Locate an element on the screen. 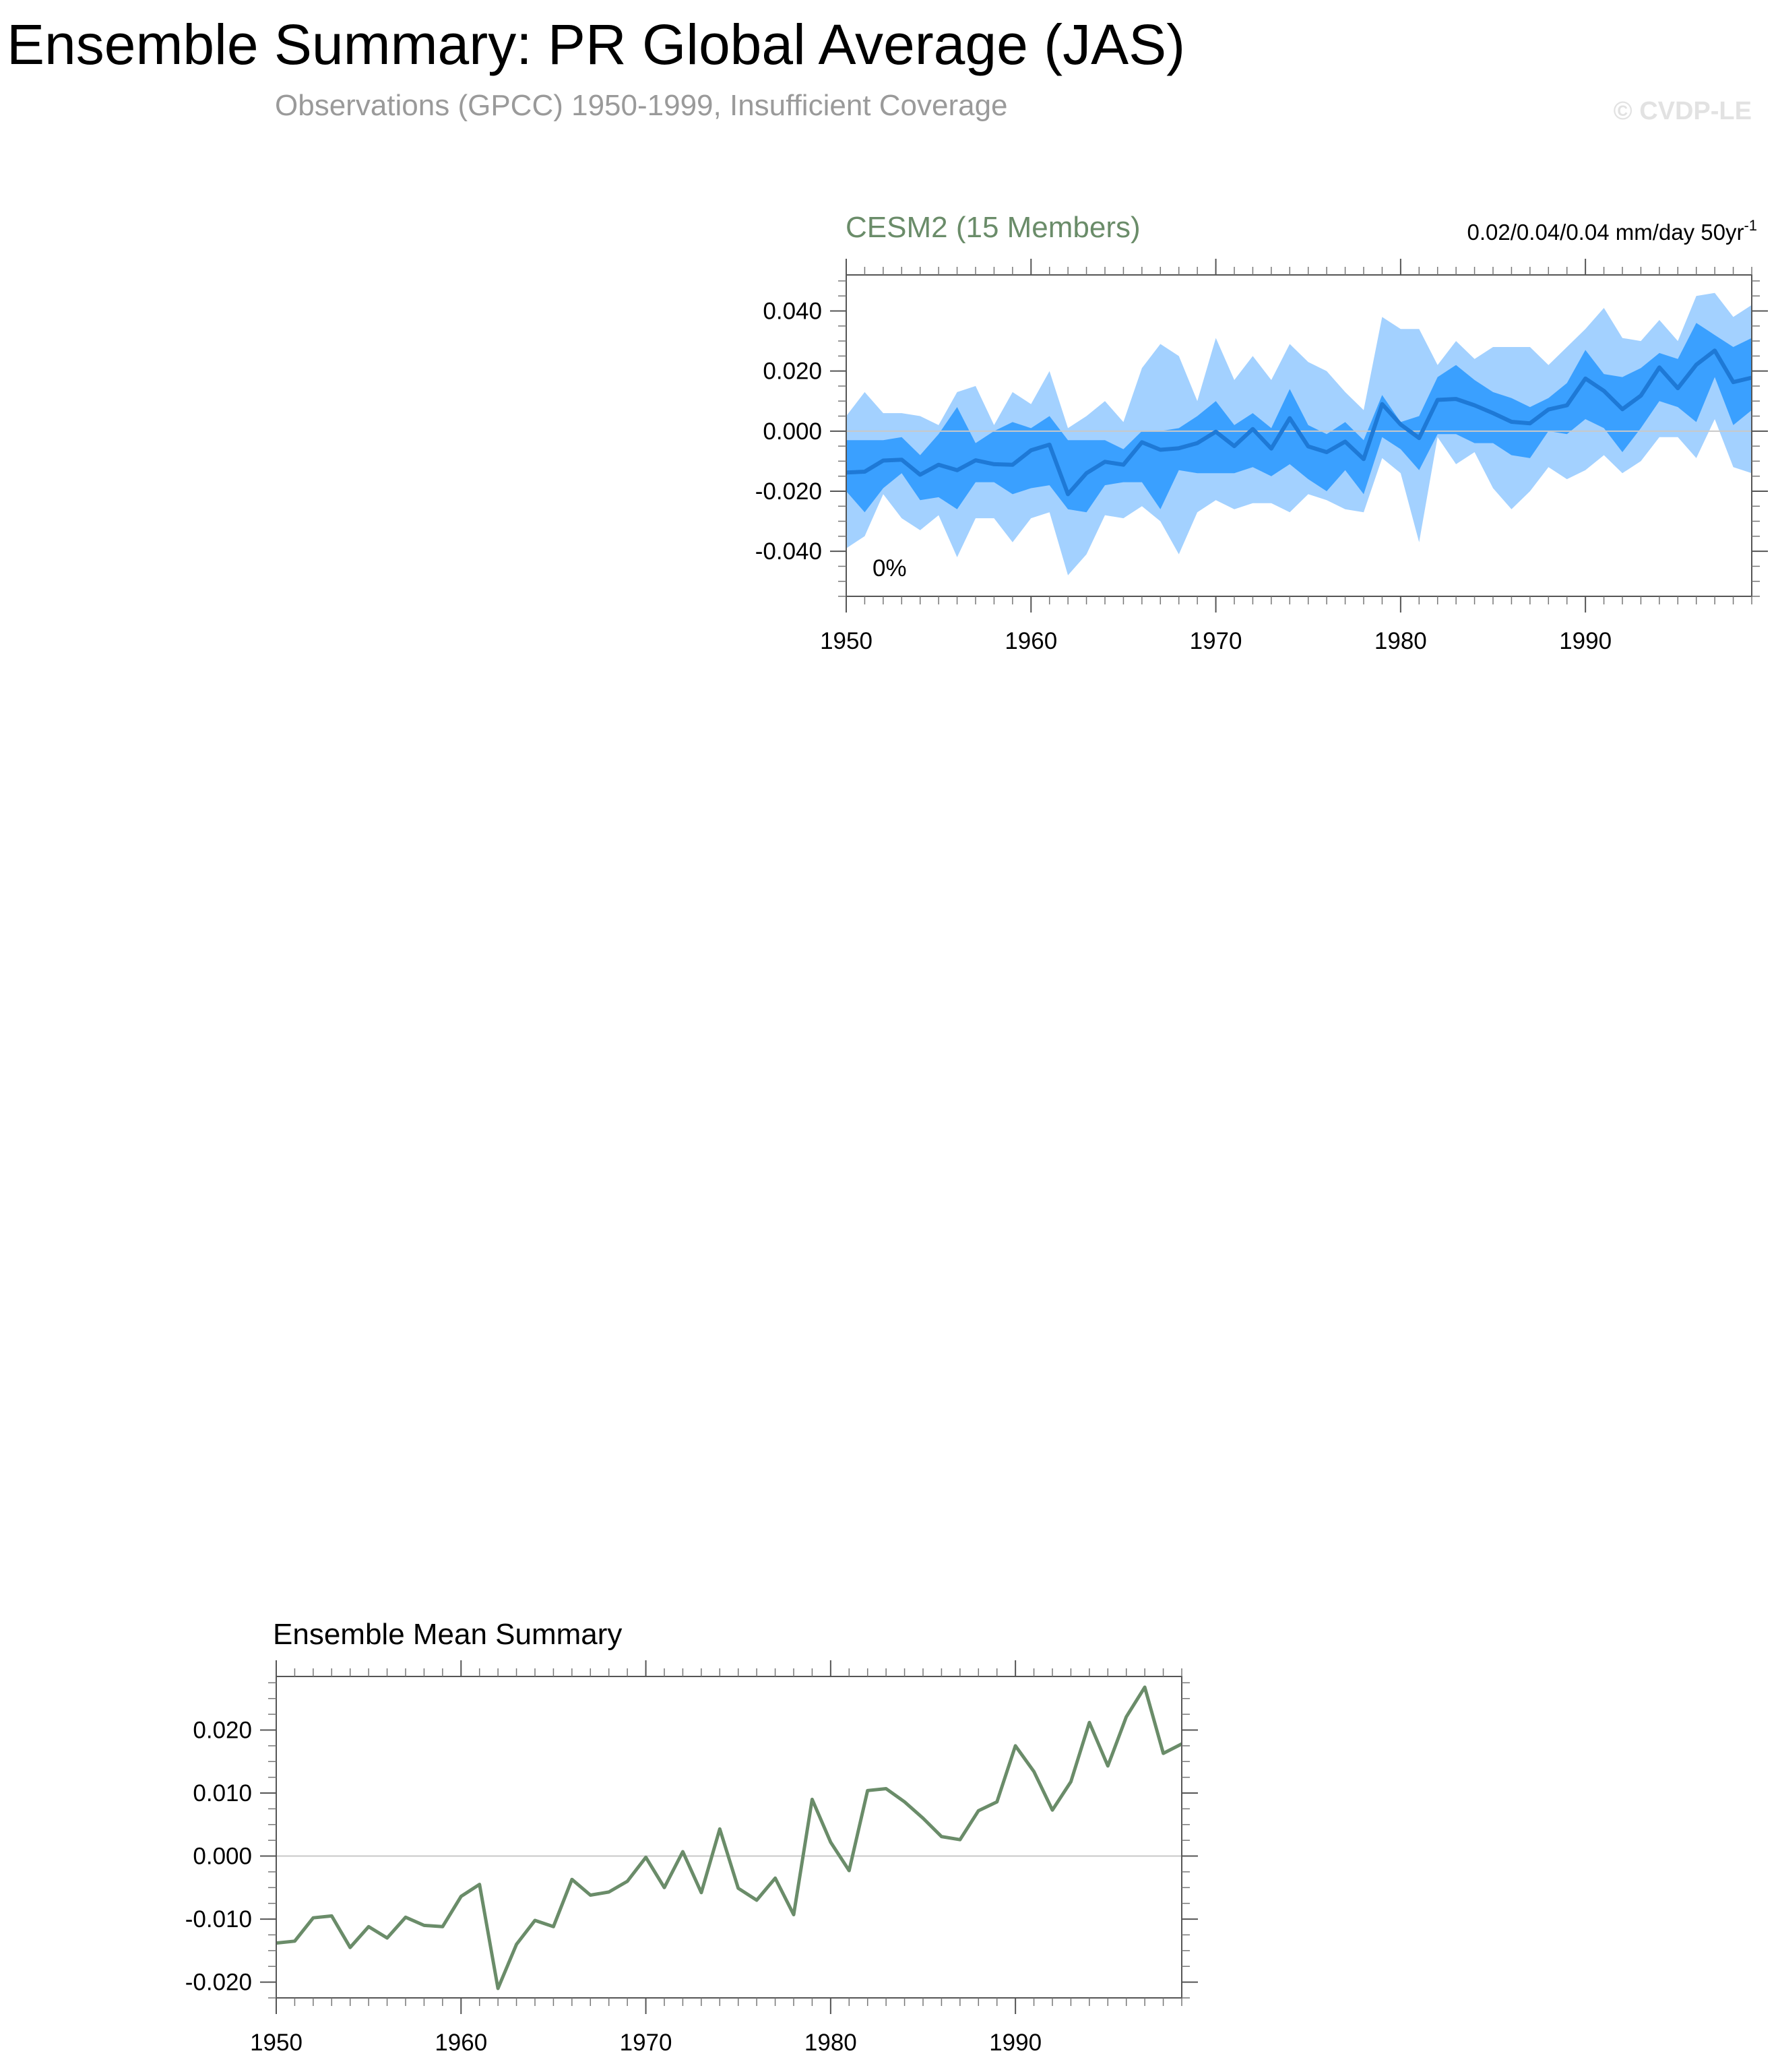 The height and width of the screenshot is (2072, 1776). interquartile-band is located at coordinates (1299, 418).